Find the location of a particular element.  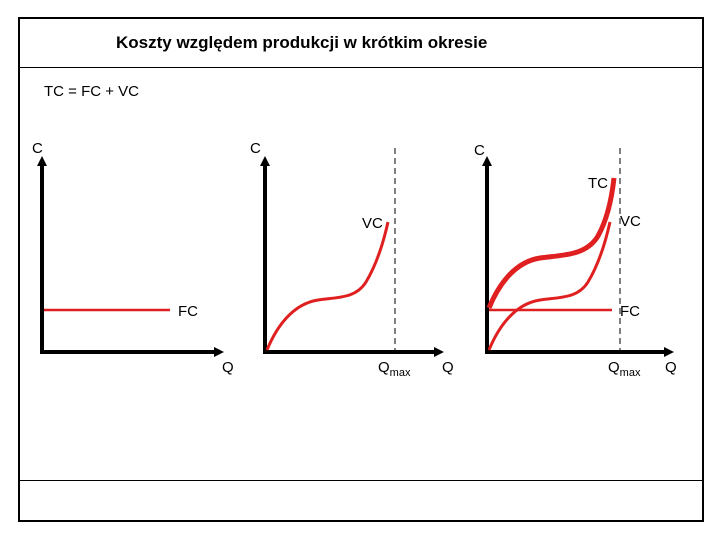

panel-tc-x-label: Q is located at coordinates (671, 367).